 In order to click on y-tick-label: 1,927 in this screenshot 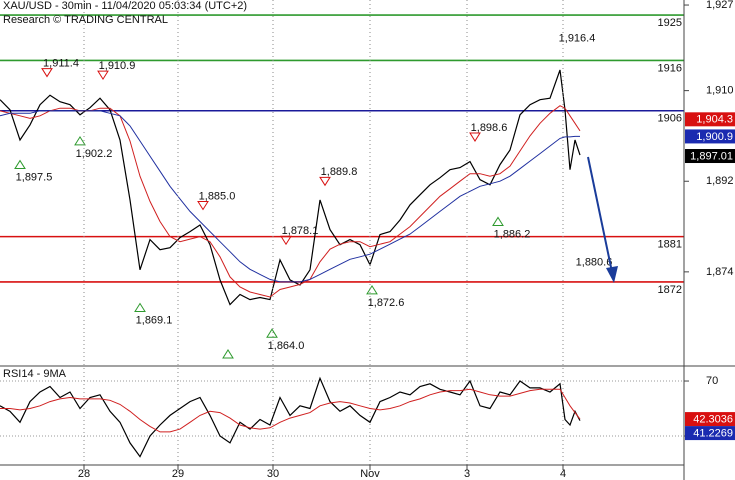, I will do `click(720, 5)`.